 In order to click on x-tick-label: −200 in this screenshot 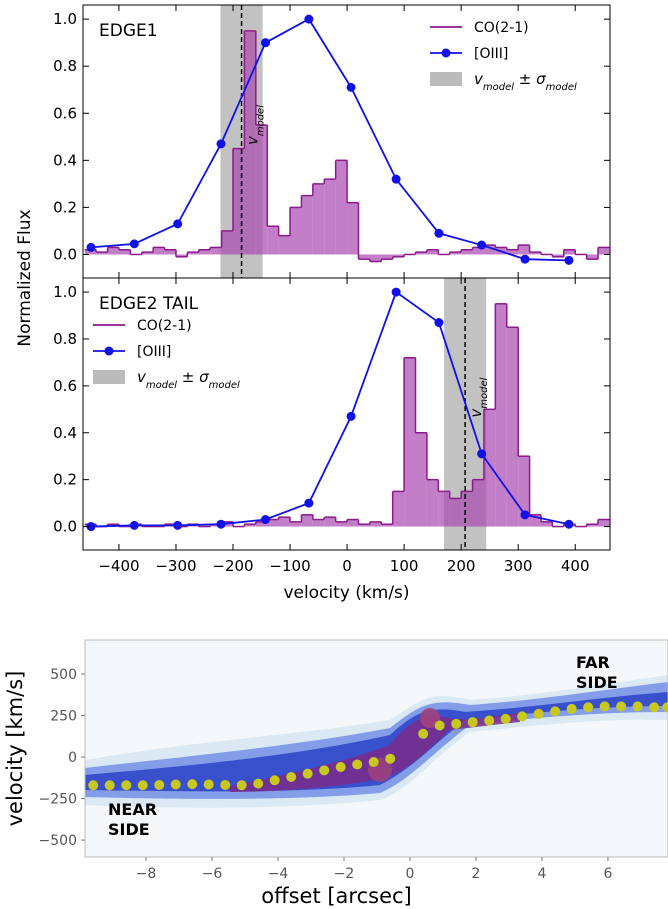, I will do `click(232, 566)`.